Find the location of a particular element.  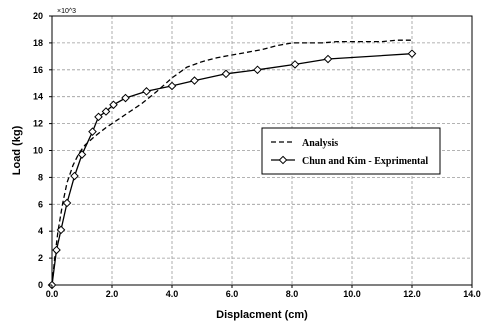

x-tick-label: 6.0 is located at coordinates (232, 294).